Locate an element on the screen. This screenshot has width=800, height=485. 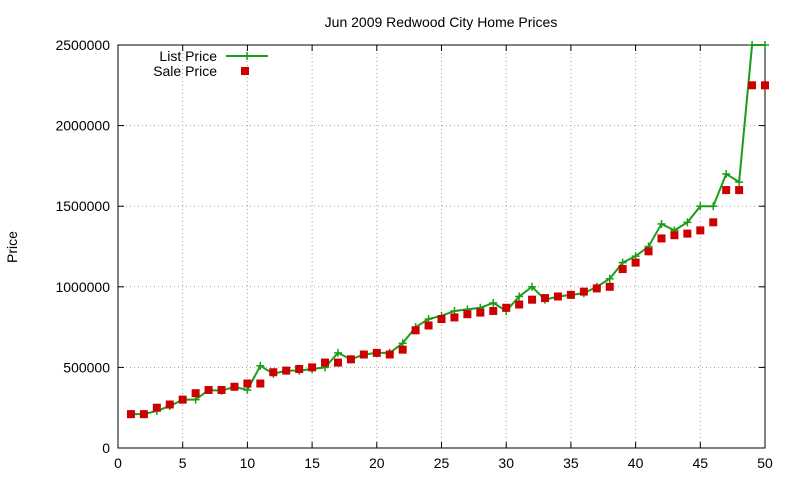
legend-label-list-price: List Price is located at coordinates (188, 56).